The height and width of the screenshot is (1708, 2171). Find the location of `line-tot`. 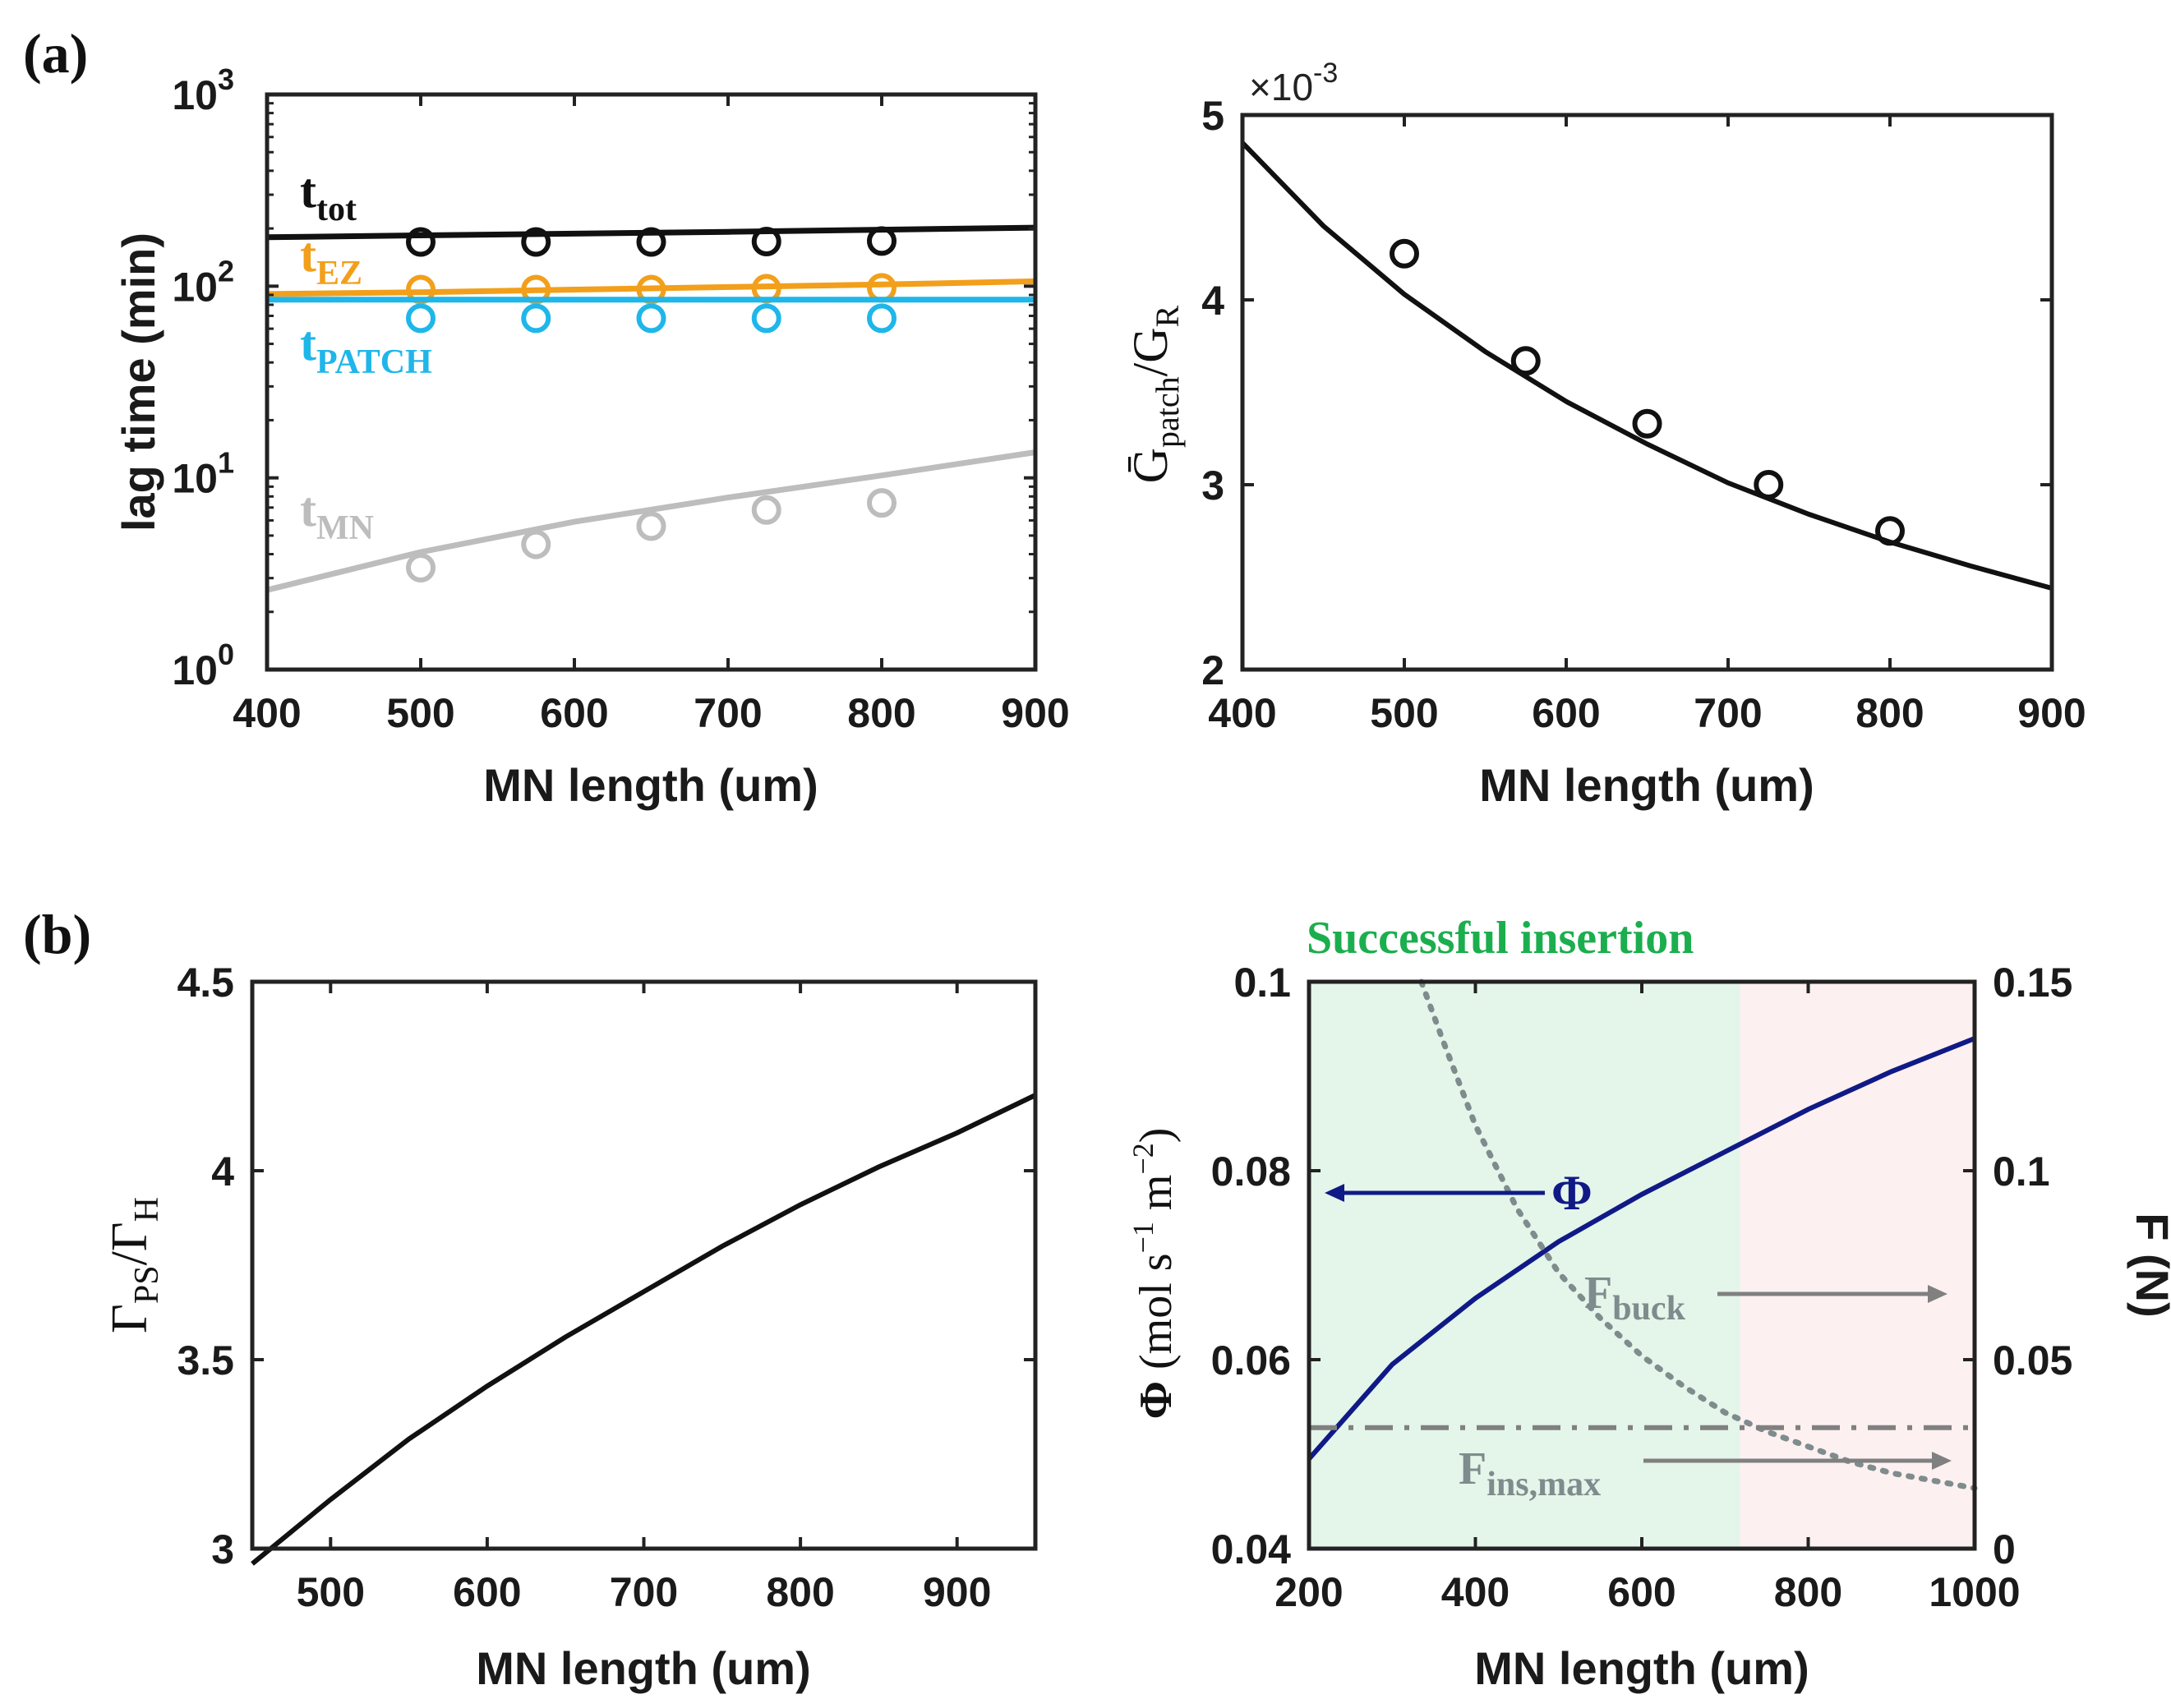

line-tot is located at coordinates (651, 232).